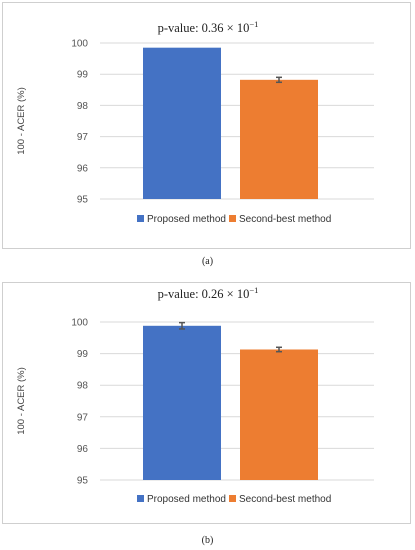  Describe the element at coordinates (208, 27) in the screenshot. I see `p-value-annotation: p-value: 0.36 × 10−1` at that location.